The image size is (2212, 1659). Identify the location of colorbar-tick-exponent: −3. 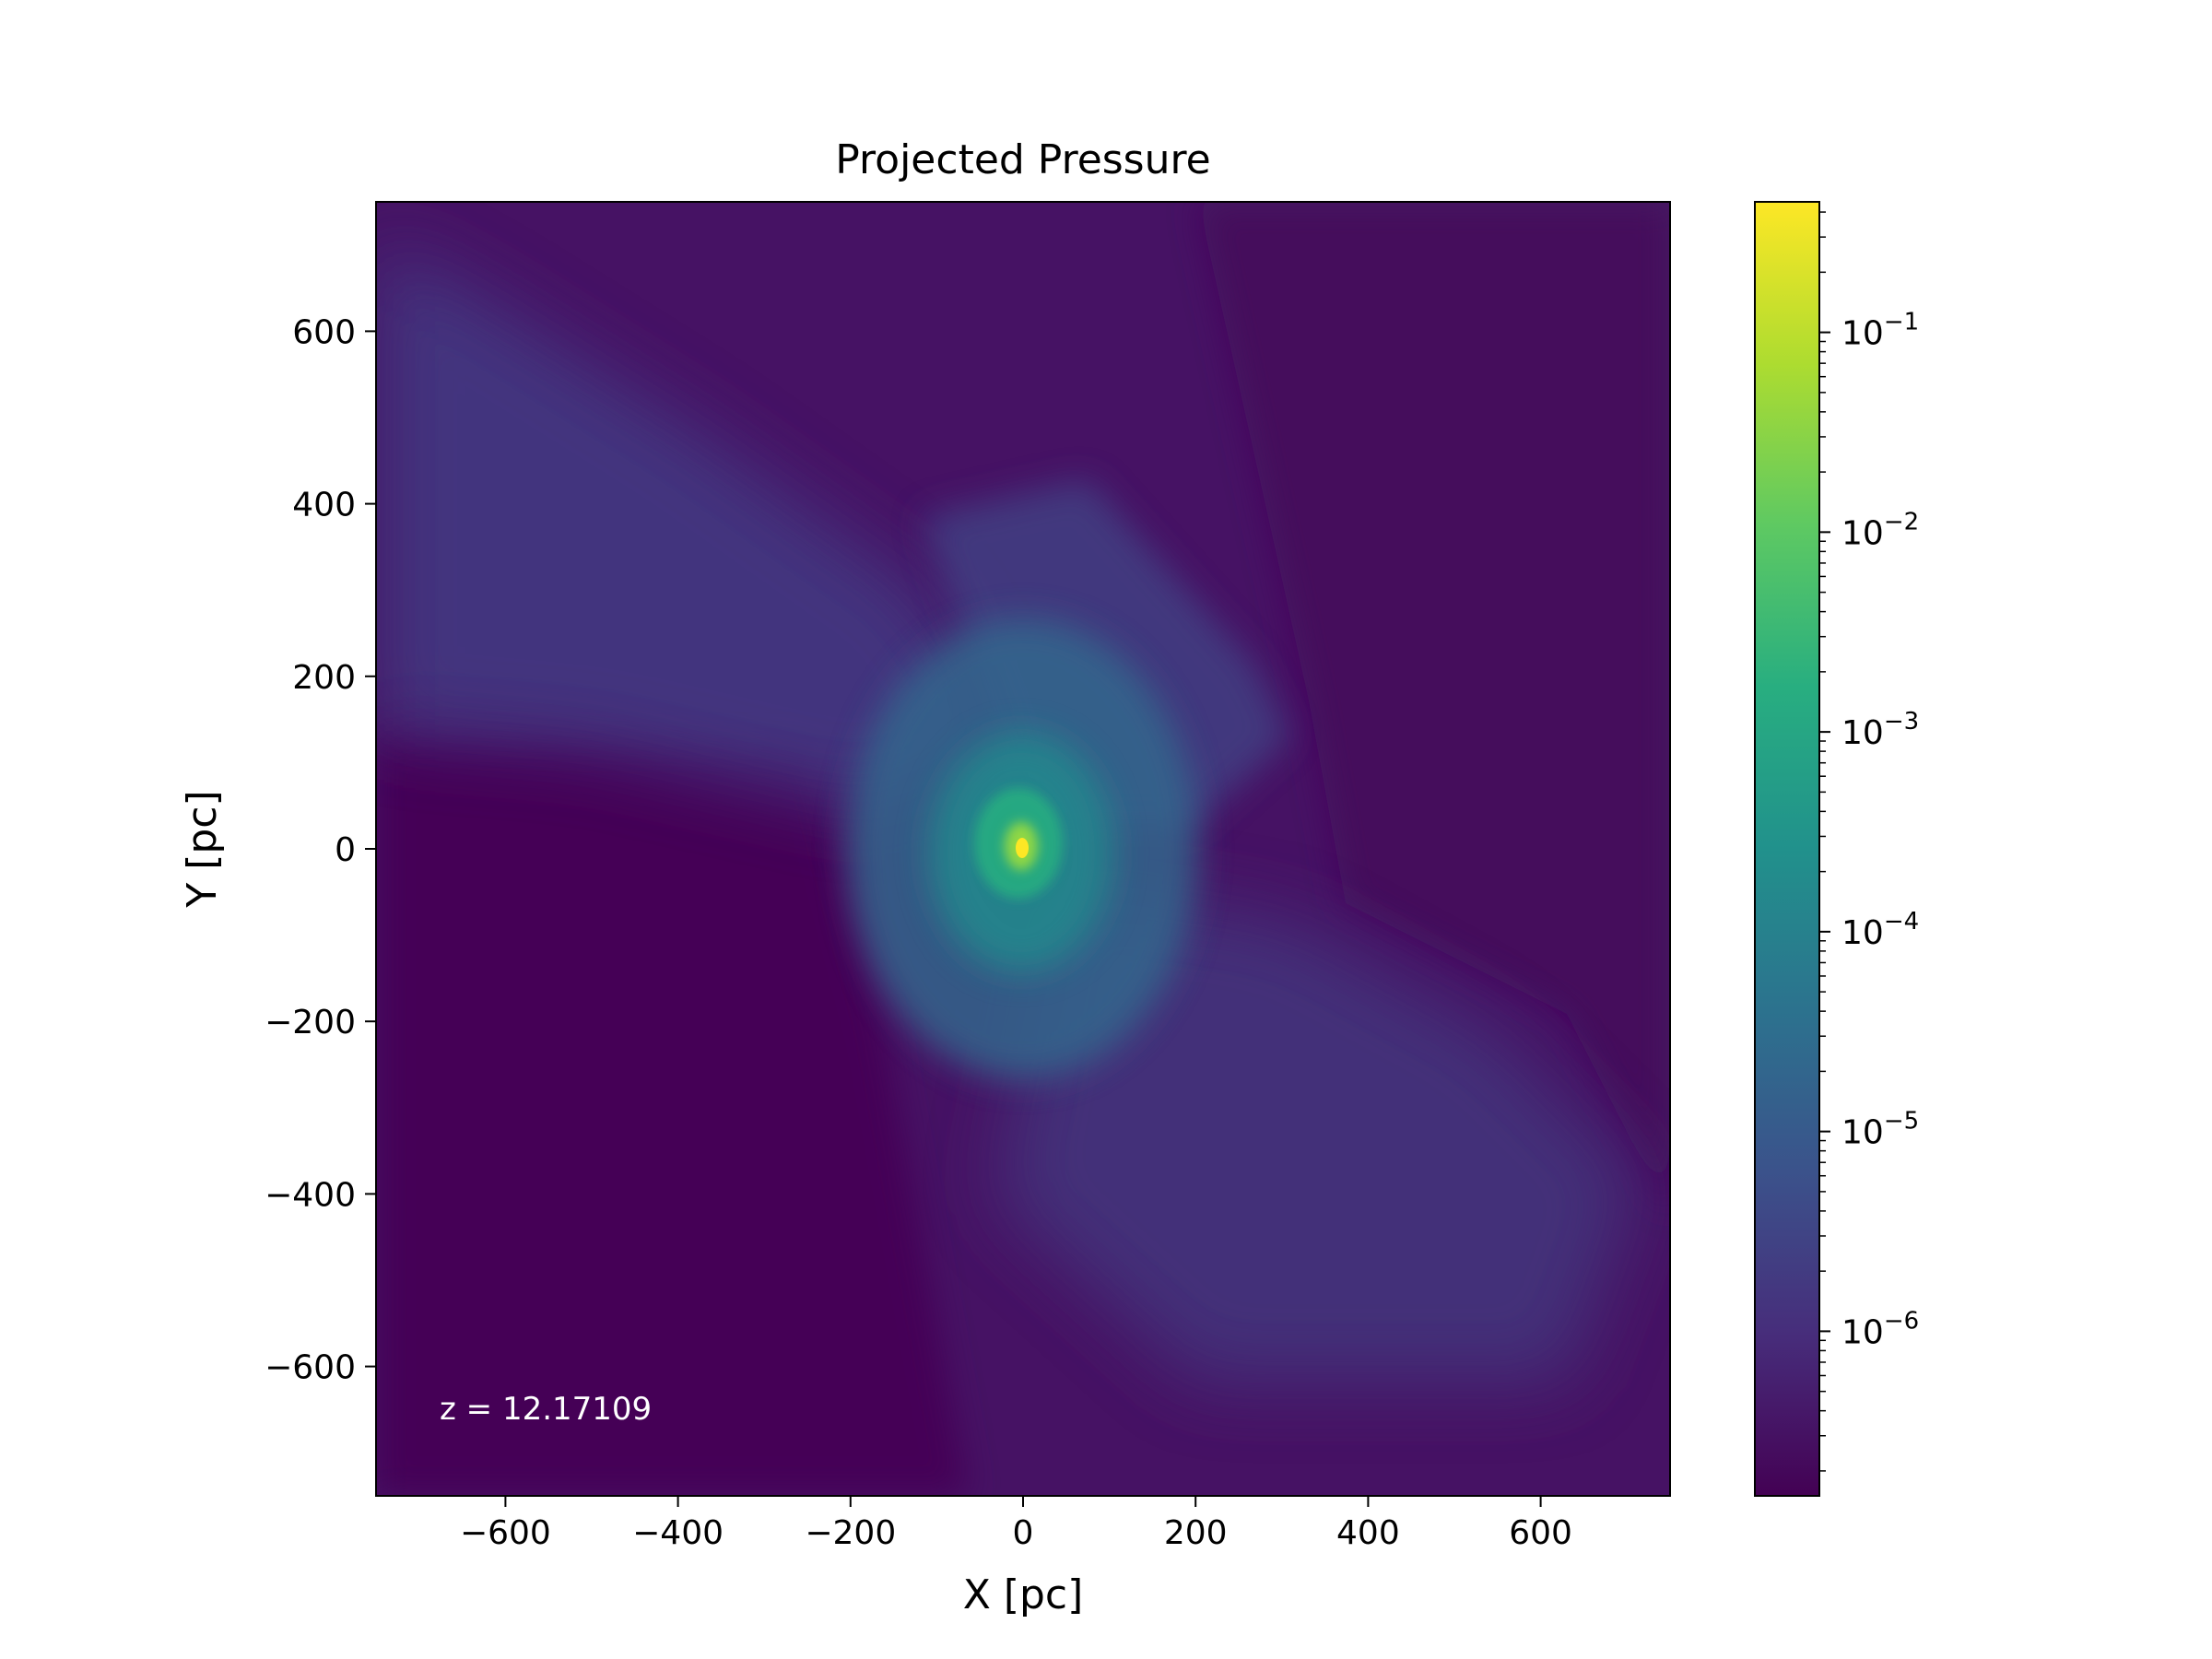
(1901, 721).